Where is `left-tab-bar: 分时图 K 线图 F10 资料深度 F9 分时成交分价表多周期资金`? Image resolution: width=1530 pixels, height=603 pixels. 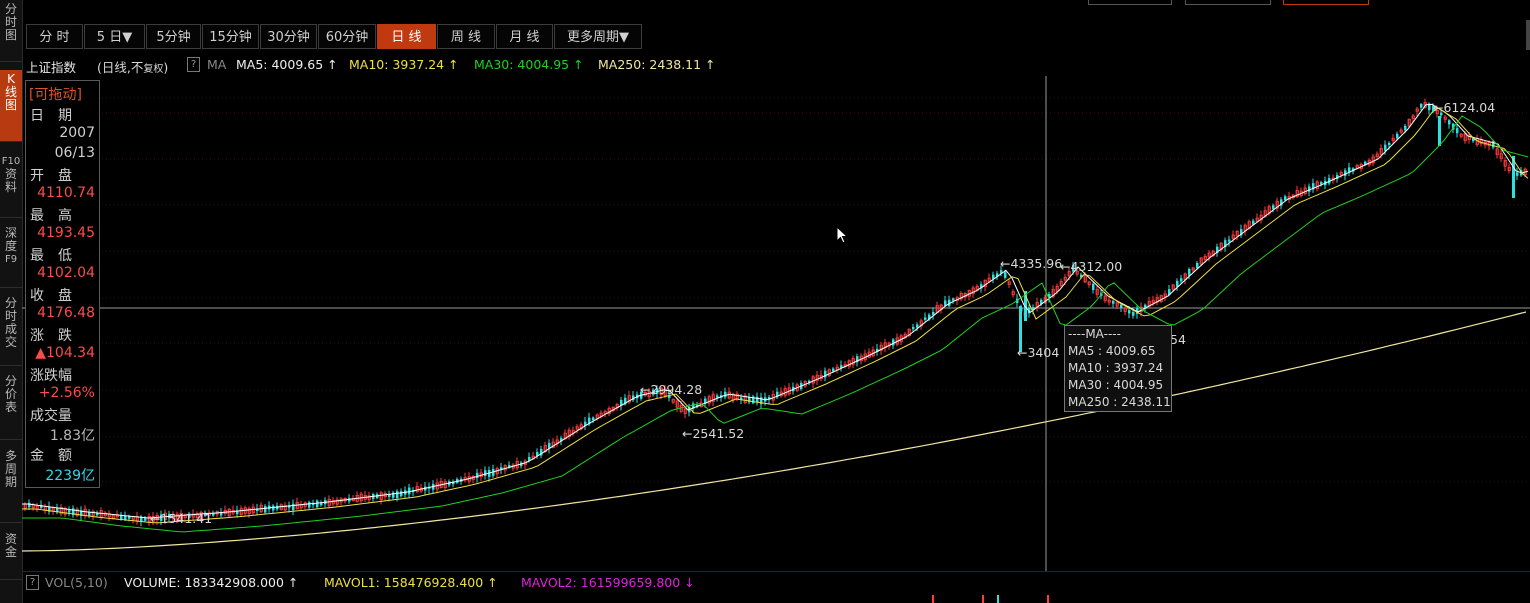
left-tab-bar: 分时图 K 线图 F10 资料深度 F9 分时成交分价表多周期资金 is located at coordinates (11, 301).